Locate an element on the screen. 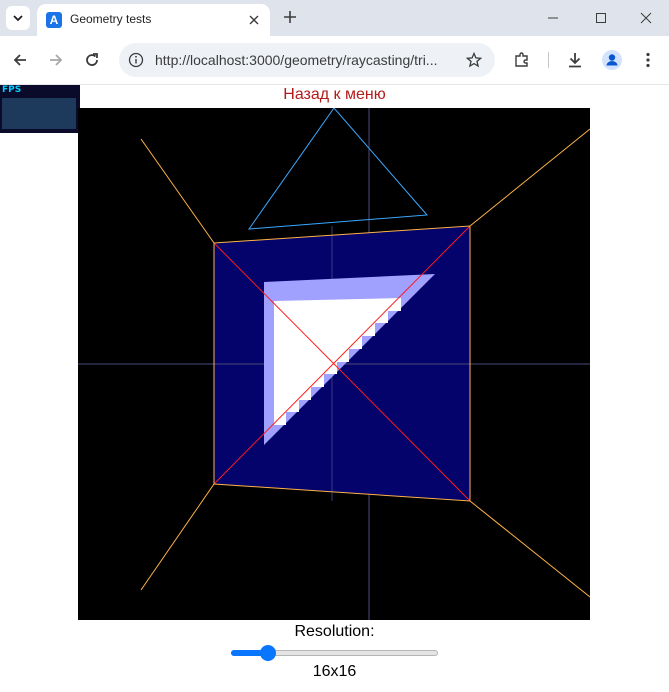 The image size is (669, 692). resolution-slider is located at coordinates (334, 653).